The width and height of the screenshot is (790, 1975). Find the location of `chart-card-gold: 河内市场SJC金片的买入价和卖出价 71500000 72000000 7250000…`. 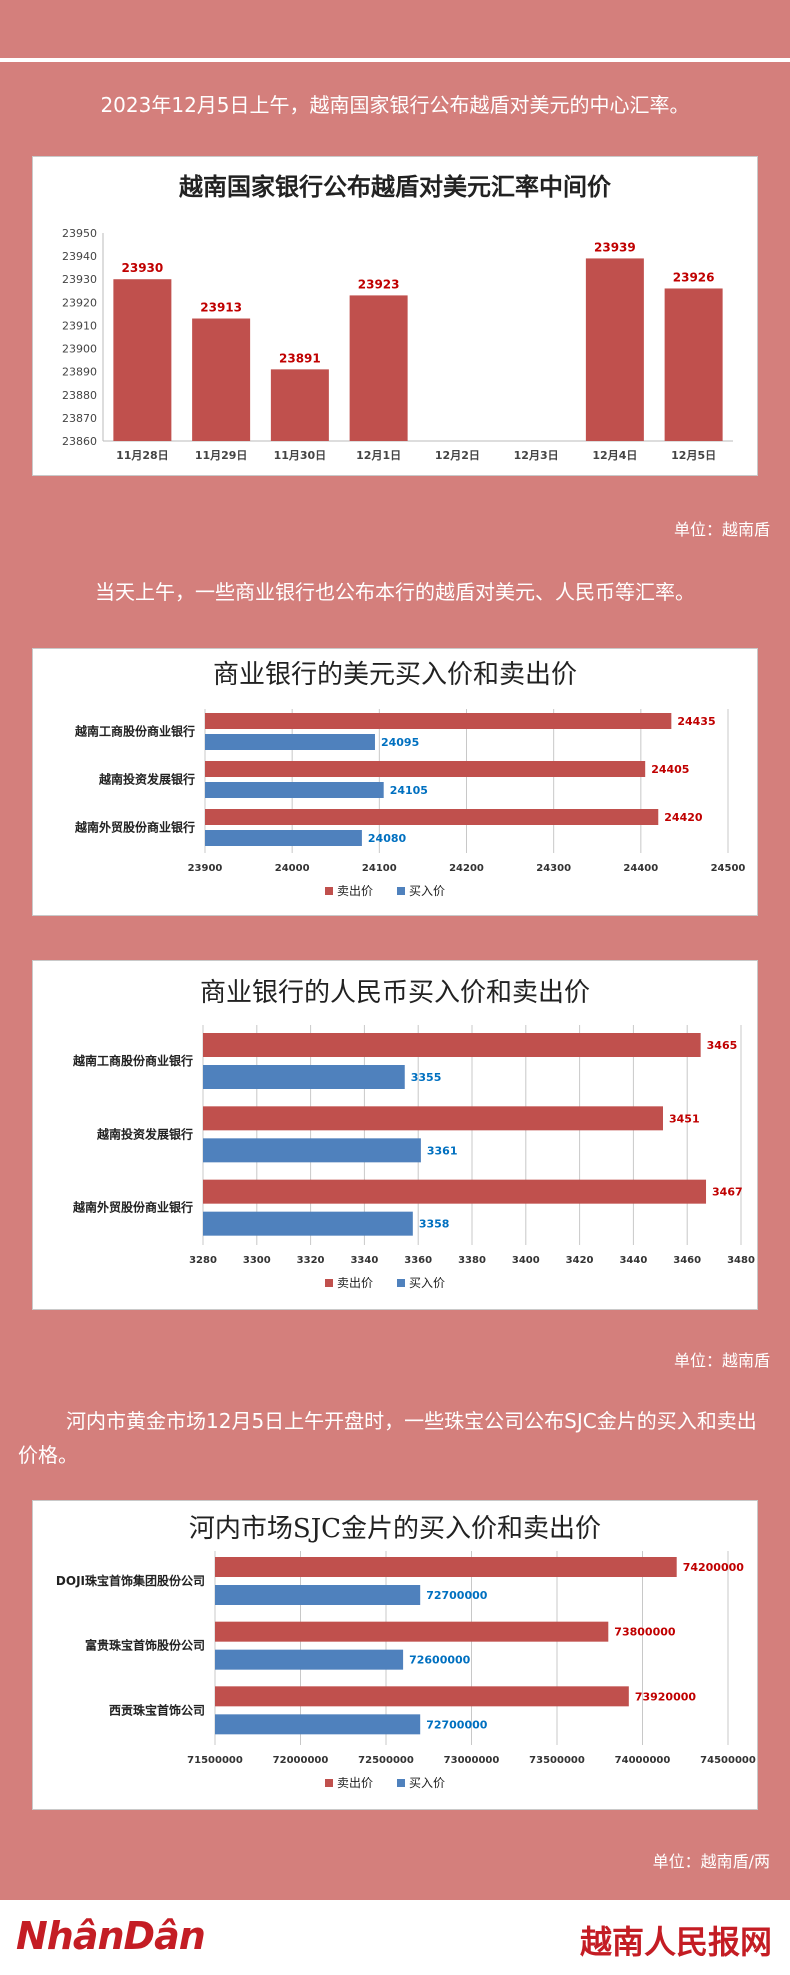

chart-card-gold: 河内市场SJC金片的买入价和卖出价 71500000 72000000 7250000… is located at coordinates (395, 1655).